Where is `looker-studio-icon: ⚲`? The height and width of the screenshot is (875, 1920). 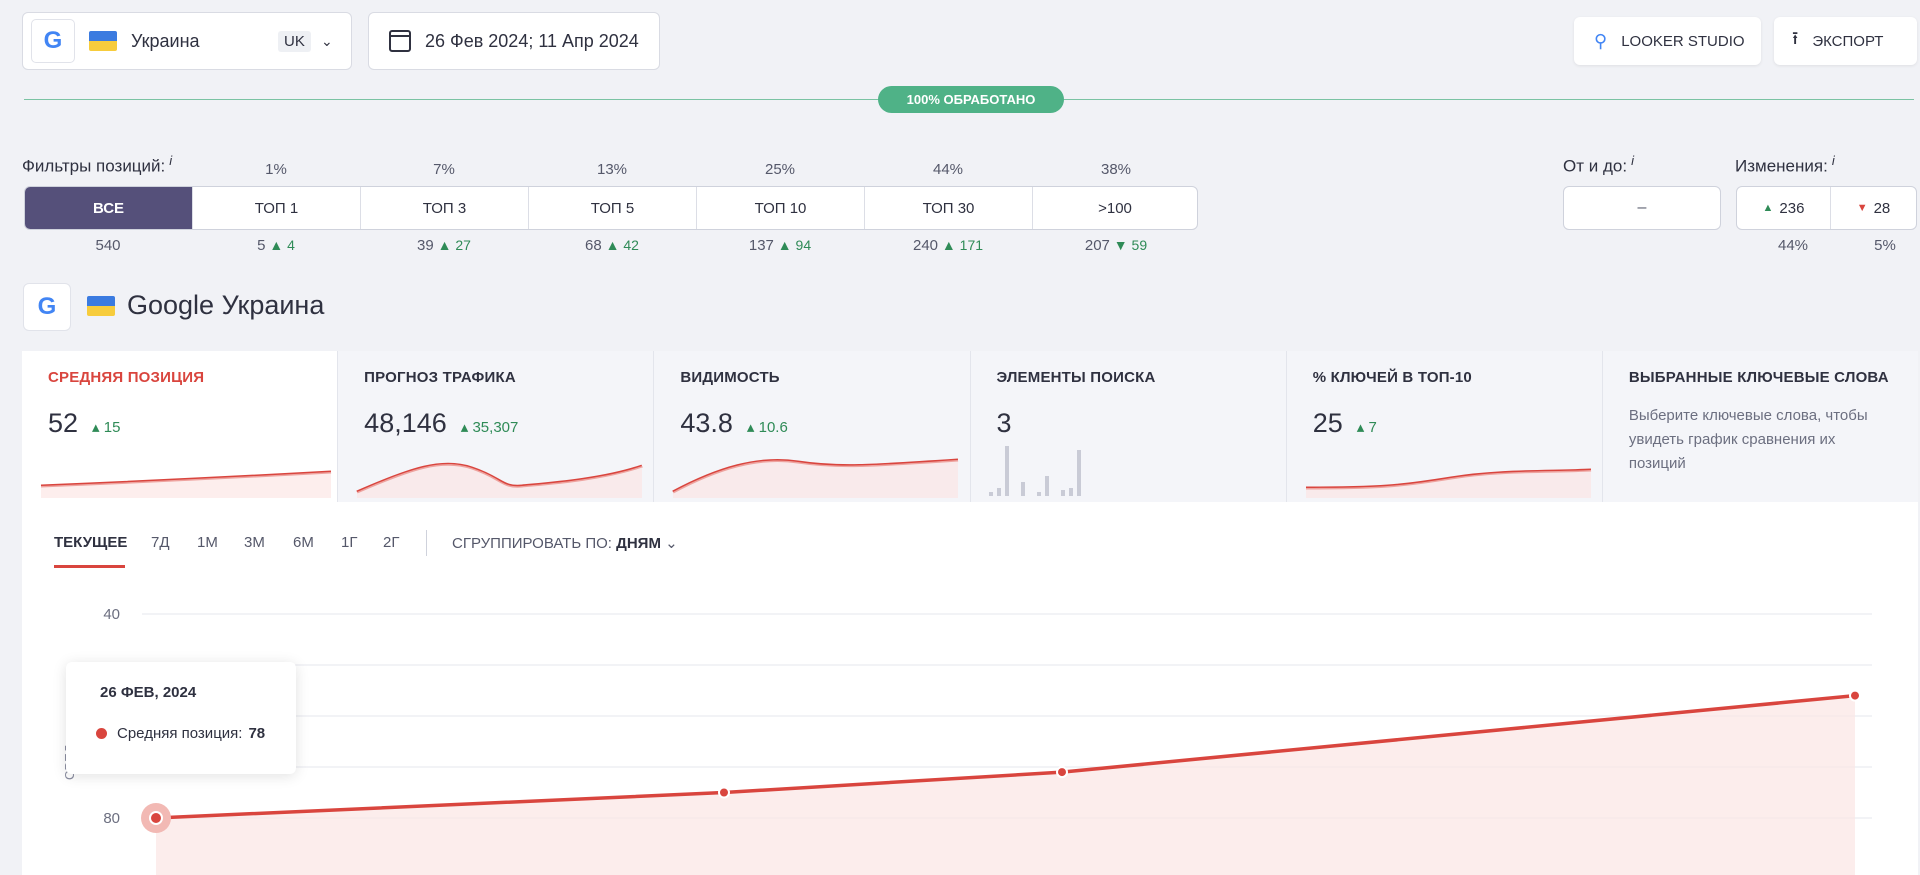
looker-studio-icon: ⚲ is located at coordinates (1601, 40).